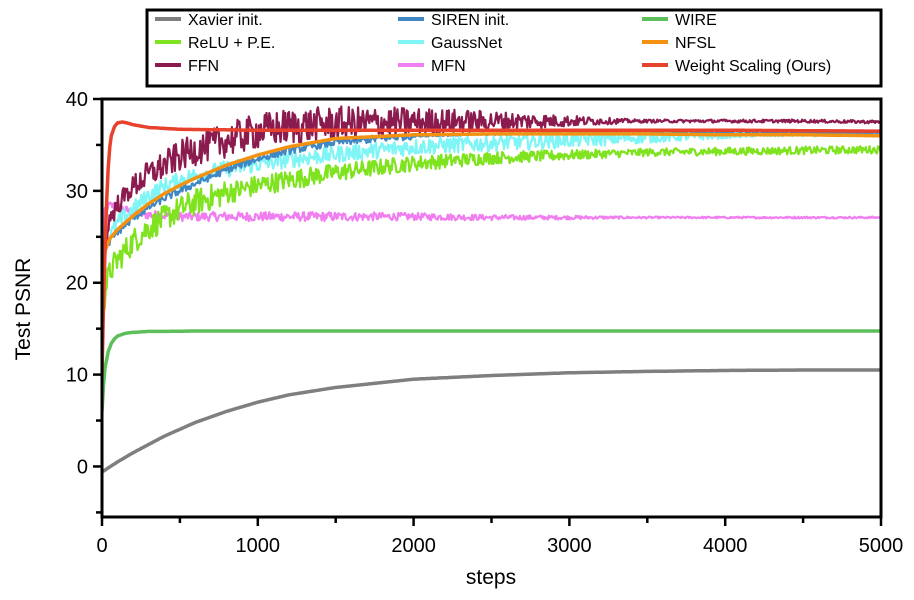 Image resolution: width=914 pixels, height=600 pixels. I want to click on x-tick-label: 3000, so click(569, 546).